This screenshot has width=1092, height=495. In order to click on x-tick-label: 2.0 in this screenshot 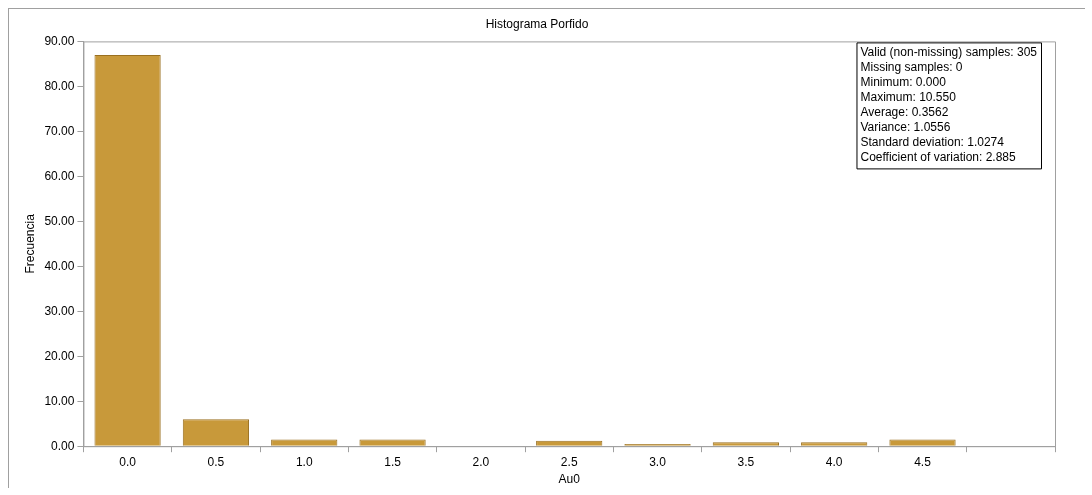, I will do `click(481, 461)`.